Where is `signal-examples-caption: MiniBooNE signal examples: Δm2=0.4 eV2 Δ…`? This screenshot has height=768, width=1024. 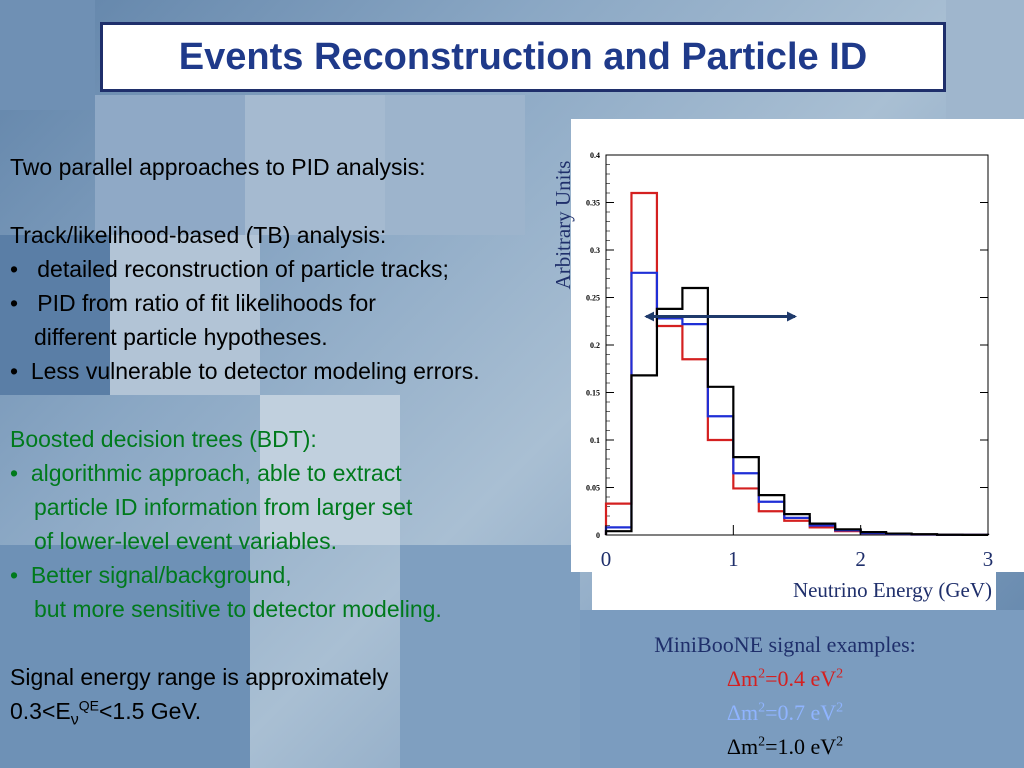
signal-examples-caption: MiniBooNE signal examples: Δm2=0.4 eV2 Δ… is located at coordinates (785, 696).